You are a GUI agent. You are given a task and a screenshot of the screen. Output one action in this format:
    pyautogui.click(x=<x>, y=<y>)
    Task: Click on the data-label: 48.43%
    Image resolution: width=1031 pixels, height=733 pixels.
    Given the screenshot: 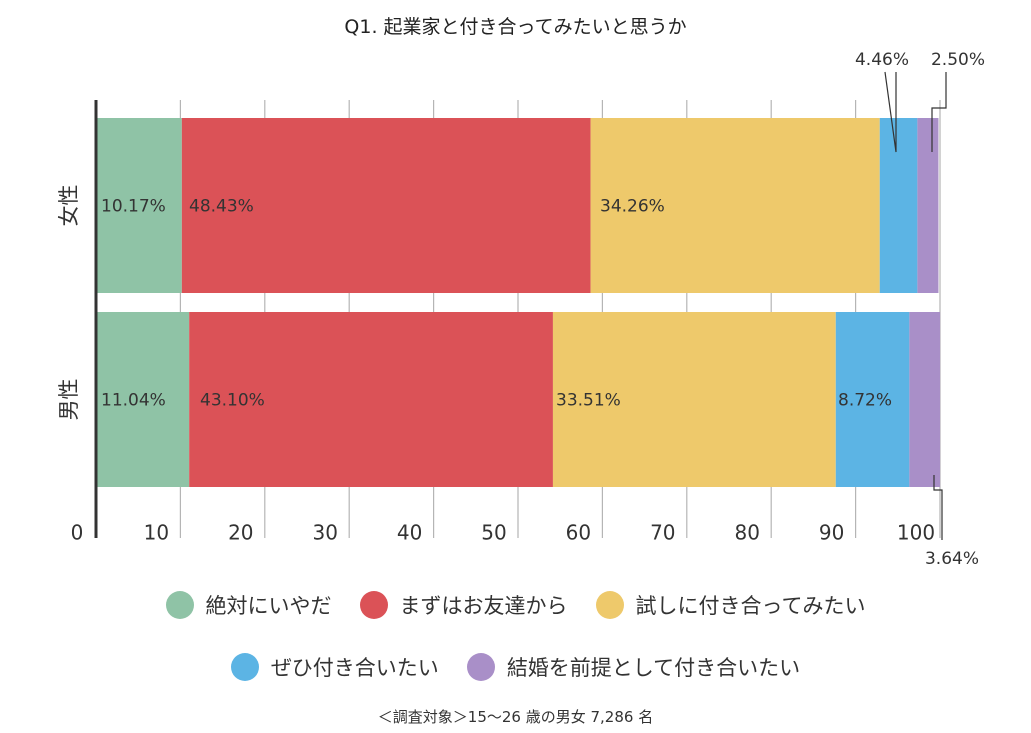 What is the action you would take?
    pyautogui.click(x=221, y=207)
    